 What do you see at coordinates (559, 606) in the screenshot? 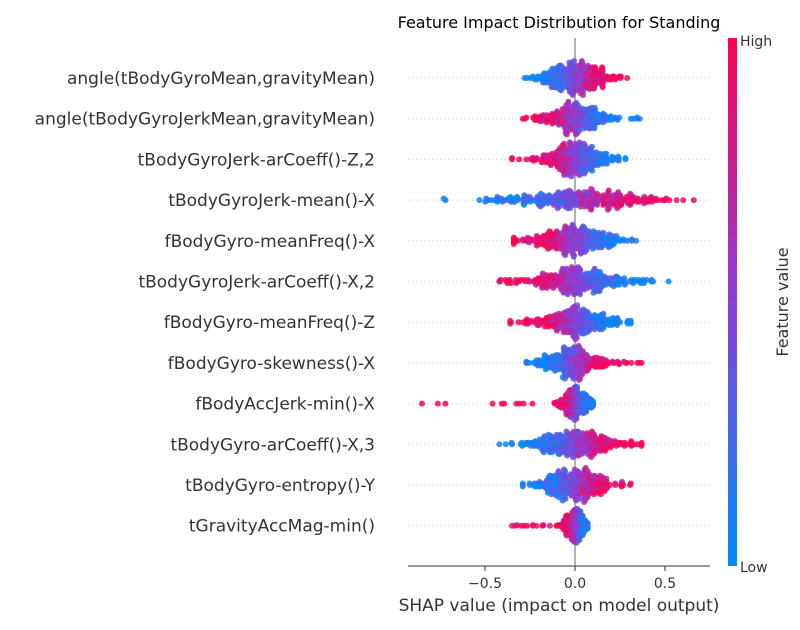
I see `x-axis-label: SHAP value (impact on model output)` at bounding box center [559, 606].